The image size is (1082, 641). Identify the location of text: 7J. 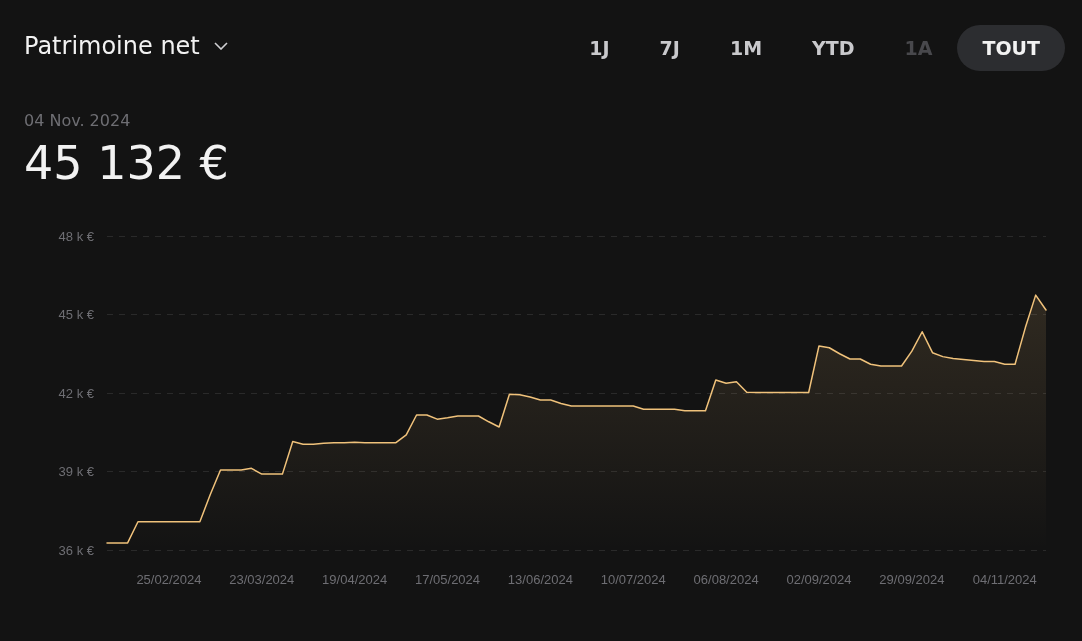
(669, 48).